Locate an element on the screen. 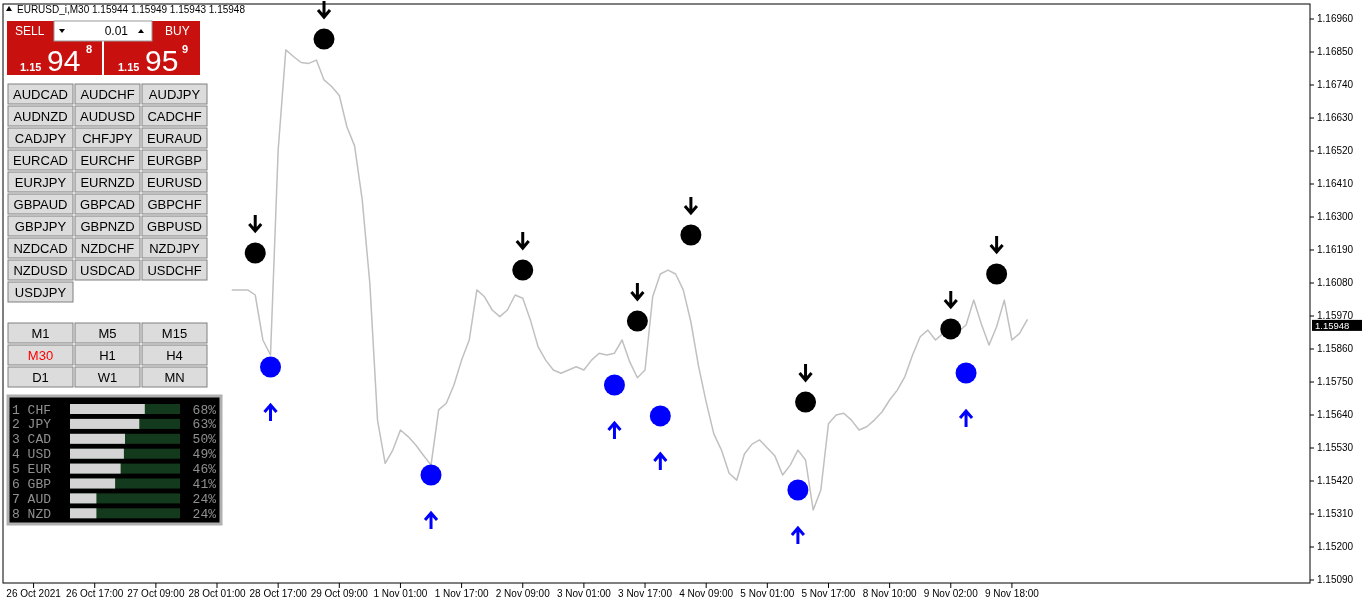  annotation: M30 is located at coordinates (40, 355).